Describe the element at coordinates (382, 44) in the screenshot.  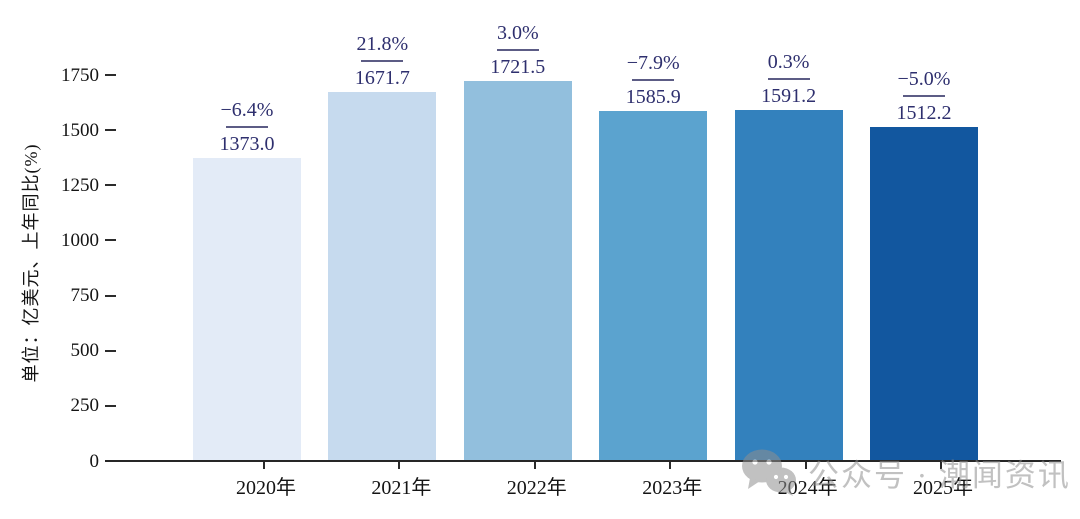
I see `growth-label: 21.8%` at that location.